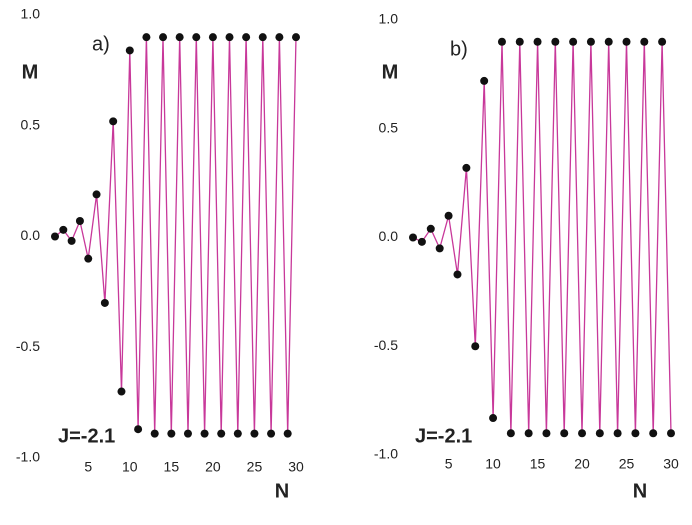 The image size is (692, 525). I want to click on panel-label: b), so click(459, 49).